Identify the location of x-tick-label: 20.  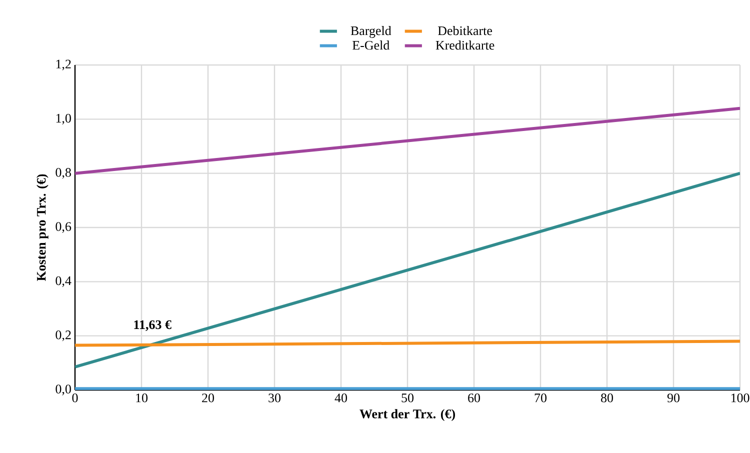
(208, 398).